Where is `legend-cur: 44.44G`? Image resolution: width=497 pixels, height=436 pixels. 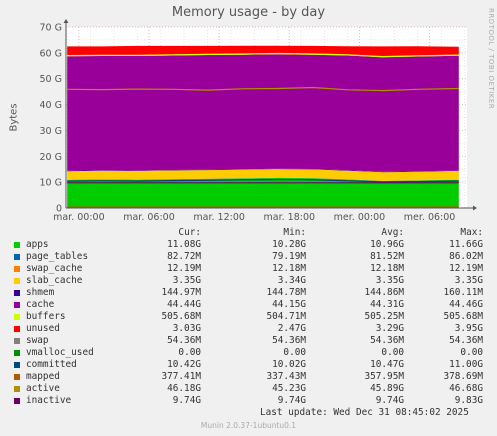
legend-cur: 44.44G is located at coordinates (184, 304).